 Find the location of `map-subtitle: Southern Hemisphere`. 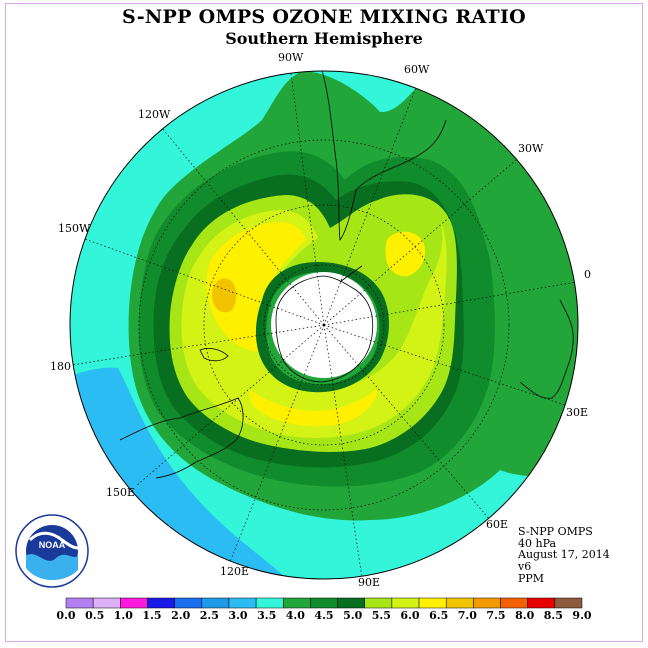

map-subtitle: Southern Hemisphere is located at coordinates (324, 38).